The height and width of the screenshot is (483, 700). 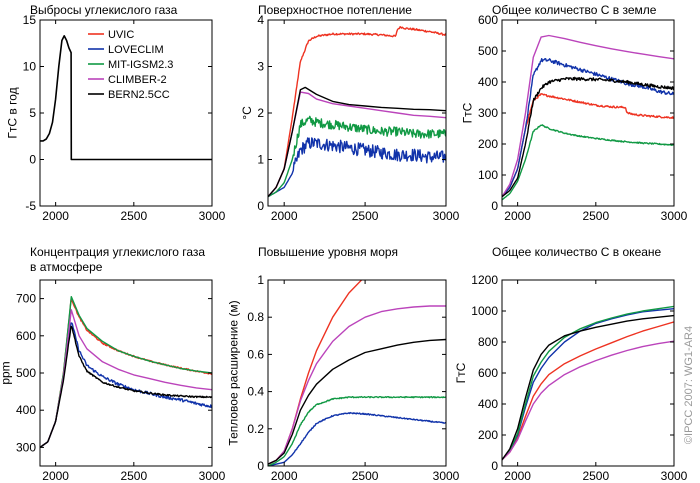 What do you see at coordinates (255, 354) in the screenshot?
I see `y-tick-label: 0.6` at bounding box center [255, 354].